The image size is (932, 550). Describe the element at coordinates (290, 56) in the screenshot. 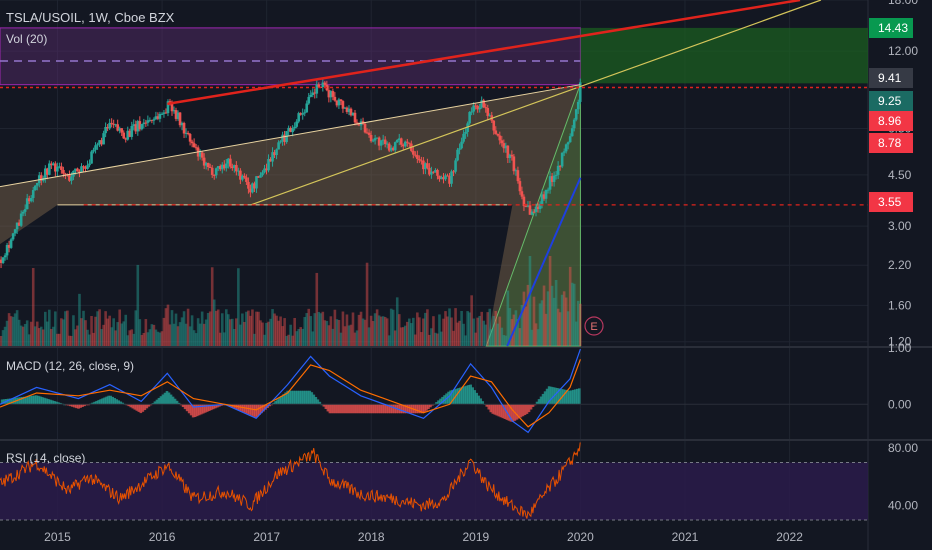

I see `purple-range-box` at that location.